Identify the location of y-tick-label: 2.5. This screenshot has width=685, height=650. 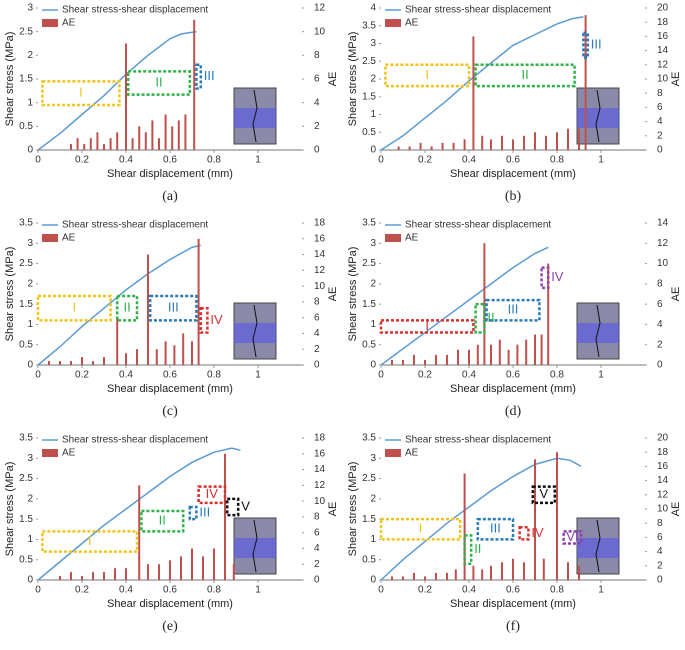
(26, 263).